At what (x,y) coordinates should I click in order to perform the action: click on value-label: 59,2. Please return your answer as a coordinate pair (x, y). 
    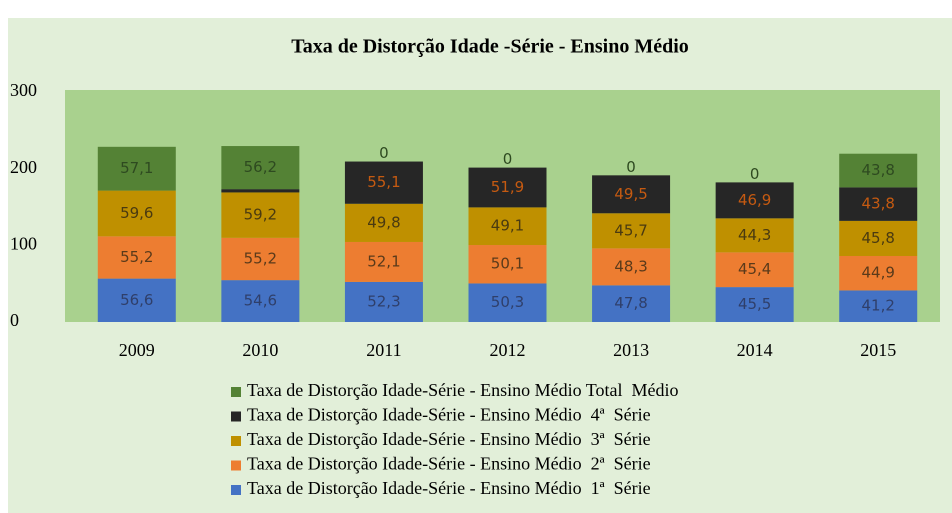
    Looking at the image, I should click on (260, 215).